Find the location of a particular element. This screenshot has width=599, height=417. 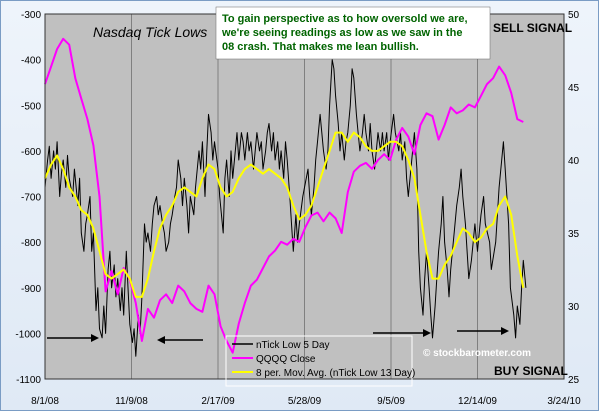

x-tick-label: 12/14/09 is located at coordinates (477, 401).